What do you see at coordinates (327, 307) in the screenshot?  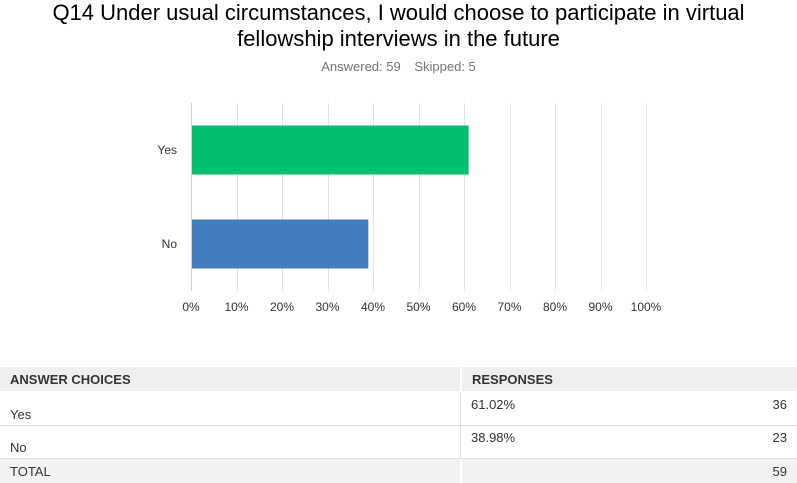 I see `x-tick-label: 30%` at bounding box center [327, 307].